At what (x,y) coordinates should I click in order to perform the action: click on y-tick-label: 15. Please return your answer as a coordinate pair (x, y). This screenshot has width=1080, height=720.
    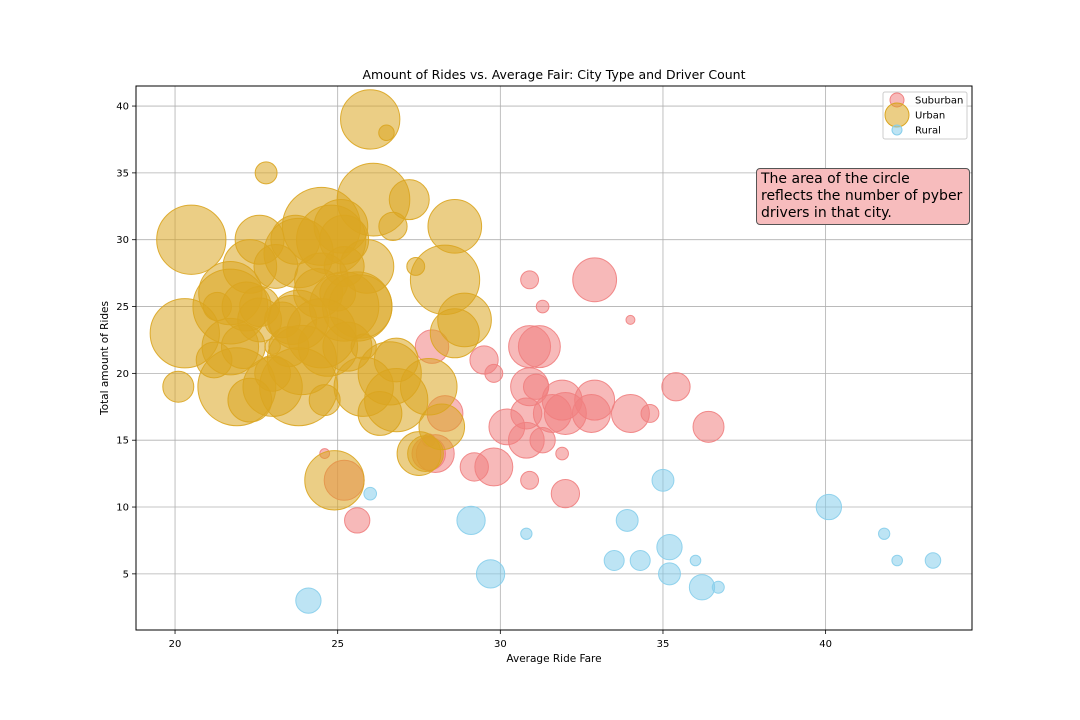
    Looking at the image, I should click on (122, 441).